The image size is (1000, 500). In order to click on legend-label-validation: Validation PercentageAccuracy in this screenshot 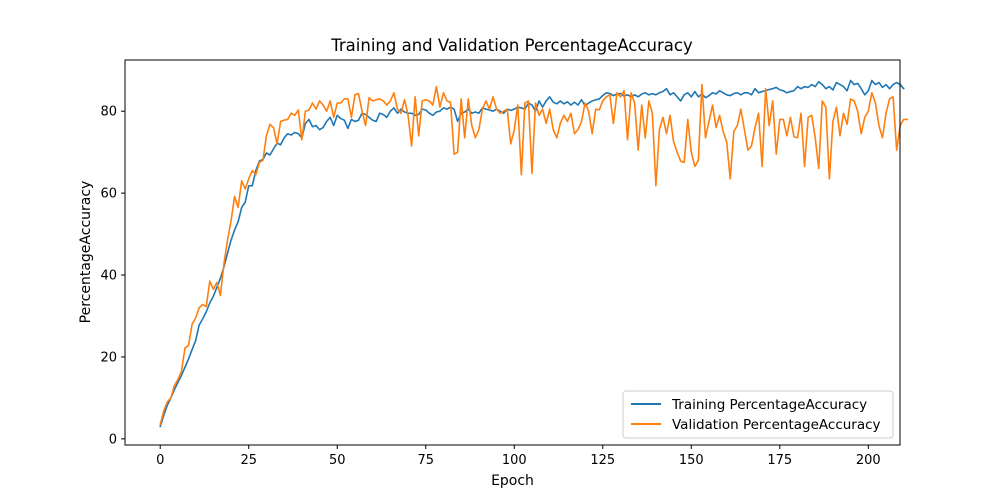, I will do `click(776, 425)`.